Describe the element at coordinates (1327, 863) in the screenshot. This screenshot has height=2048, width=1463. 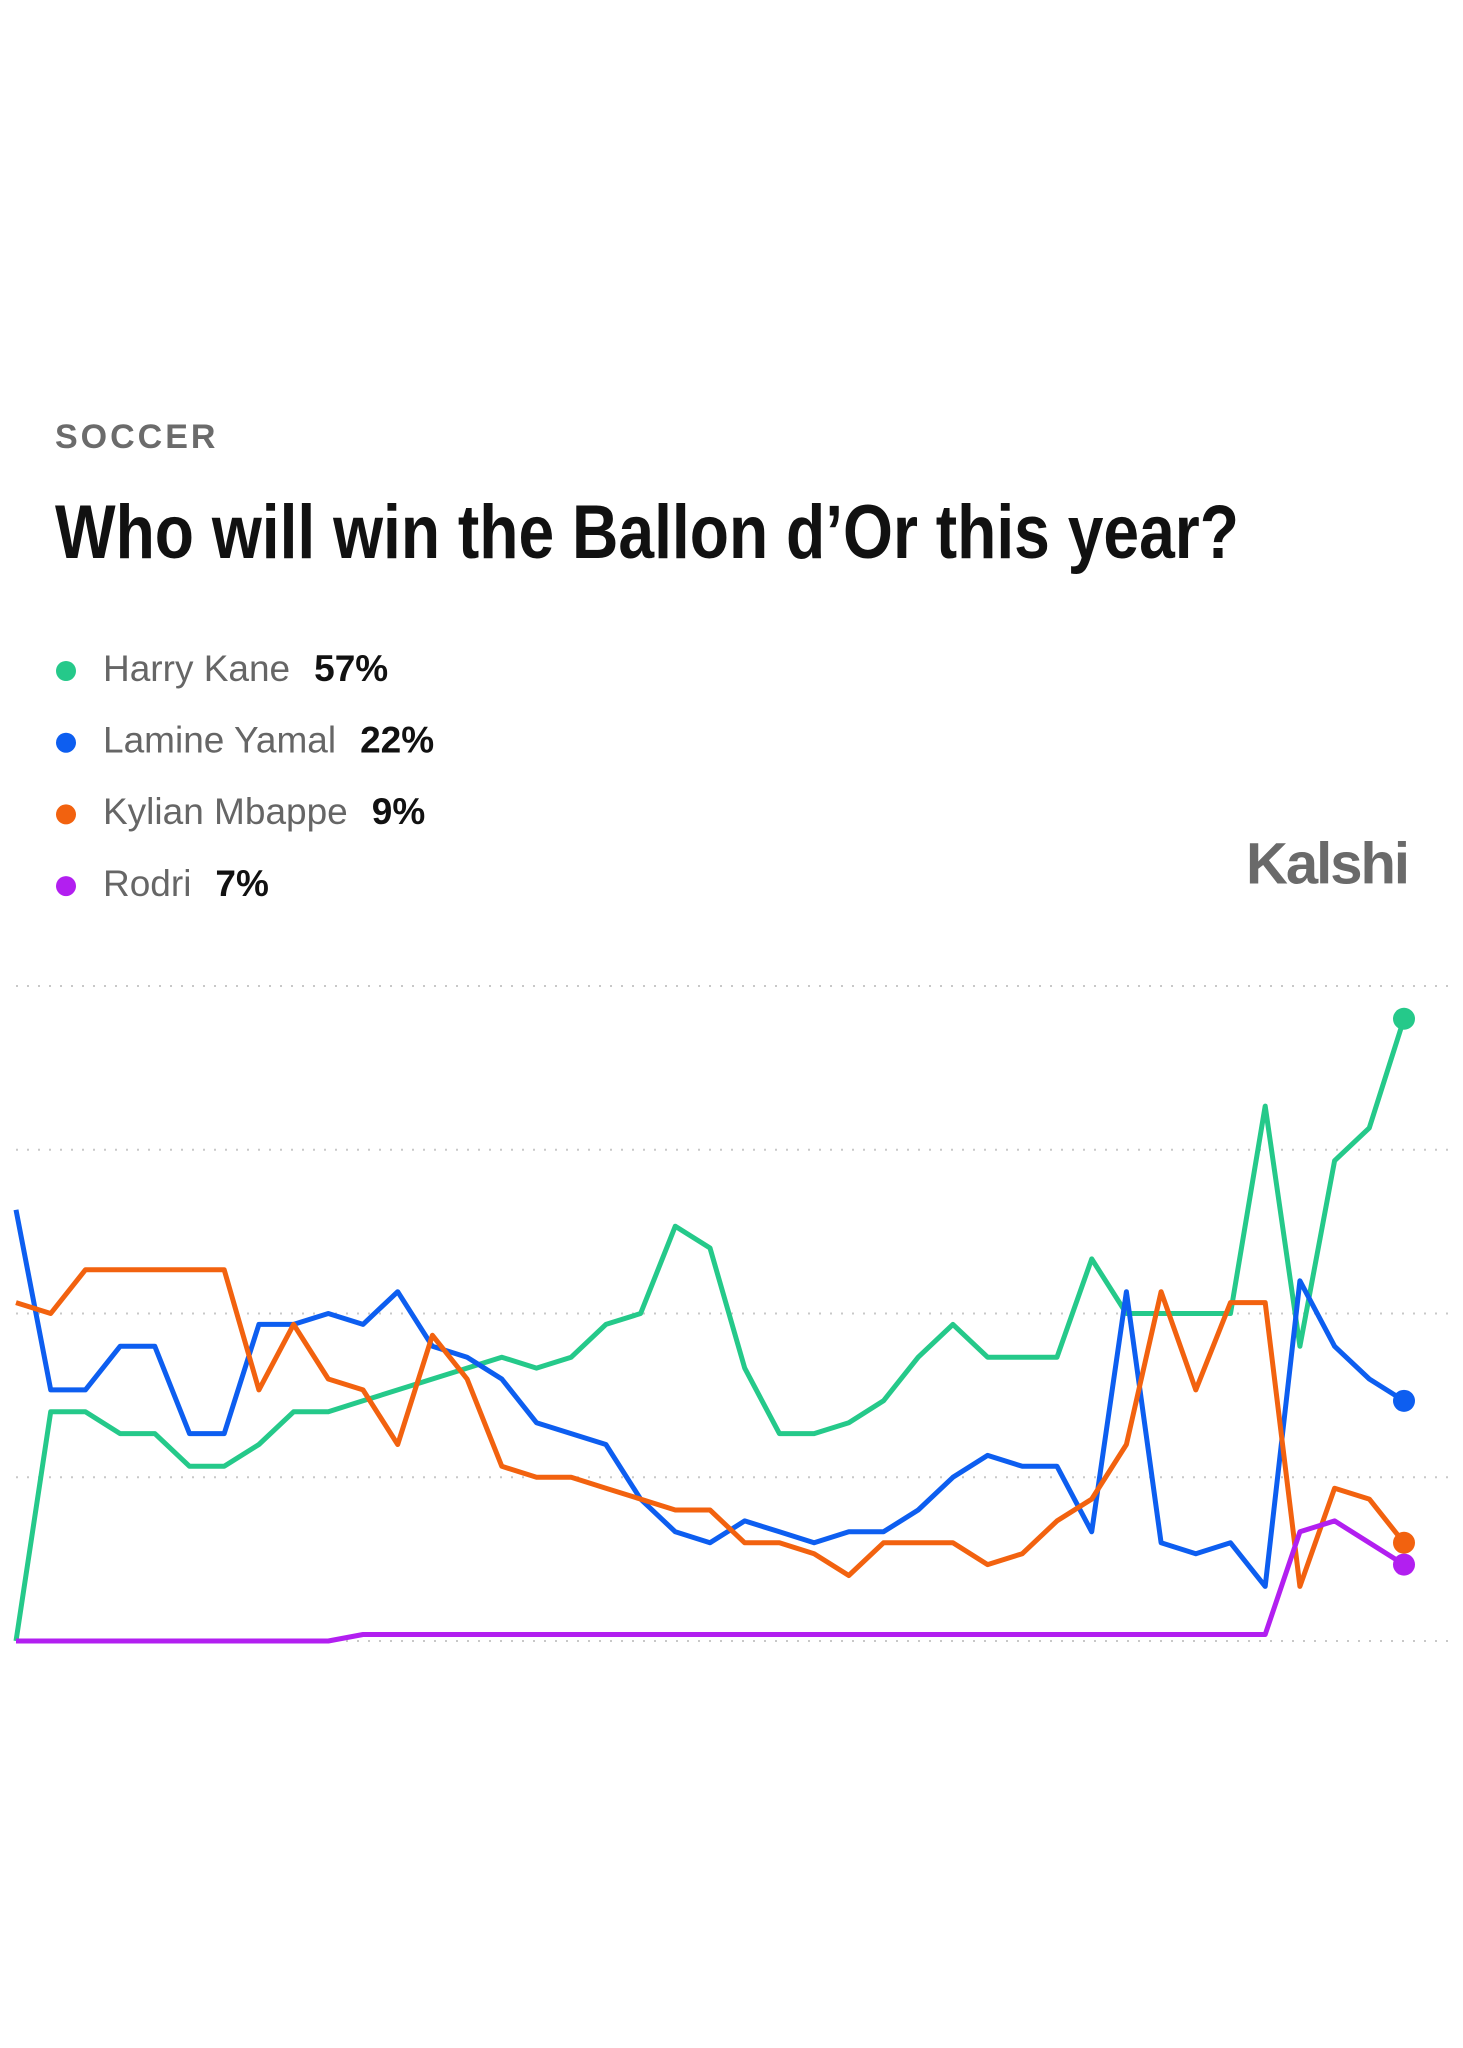
I see `brand-logo: Kalshi` at that location.